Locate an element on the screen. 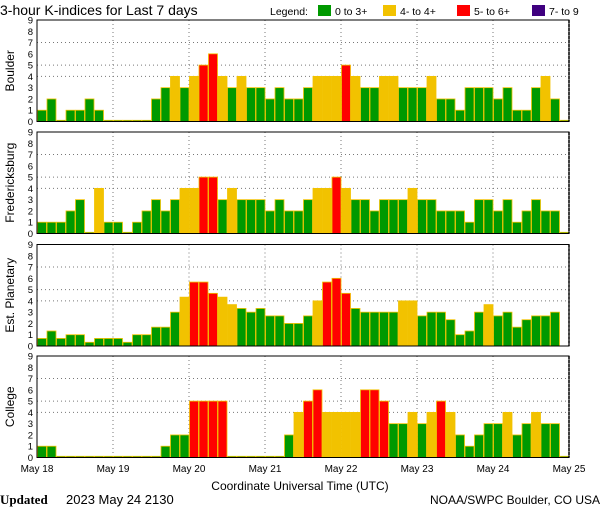 The width and height of the screenshot is (600, 510). y-tick-label: 8 is located at coordinates (30, 256).